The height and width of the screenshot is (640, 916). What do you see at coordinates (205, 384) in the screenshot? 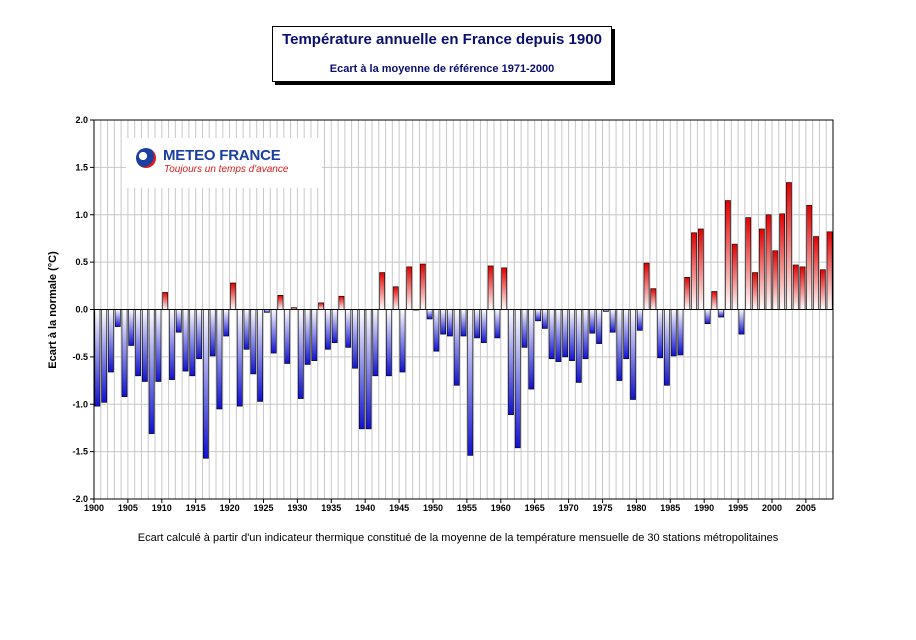
I see `bar-1916` at bounding box center [205, 384].